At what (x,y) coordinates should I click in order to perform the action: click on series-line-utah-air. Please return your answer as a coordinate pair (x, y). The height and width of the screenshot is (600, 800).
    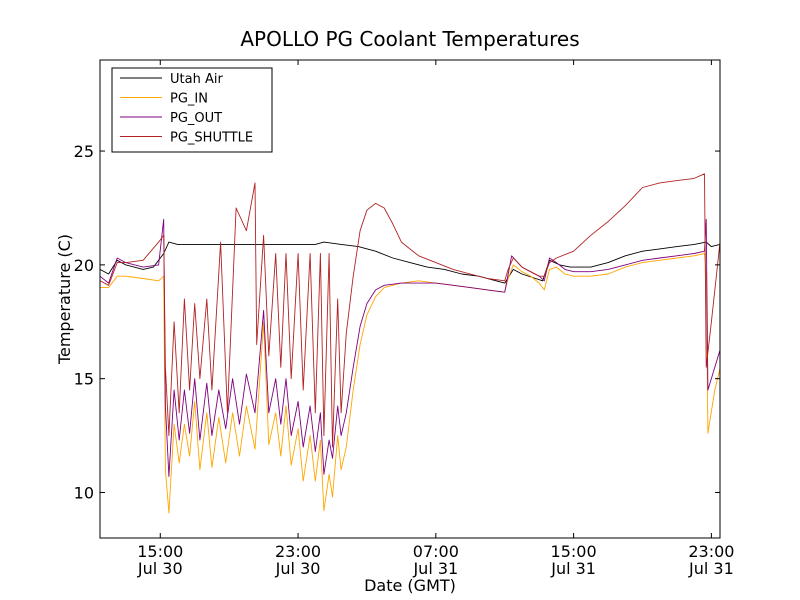
    Looking at the image, I should click on (410, 262).